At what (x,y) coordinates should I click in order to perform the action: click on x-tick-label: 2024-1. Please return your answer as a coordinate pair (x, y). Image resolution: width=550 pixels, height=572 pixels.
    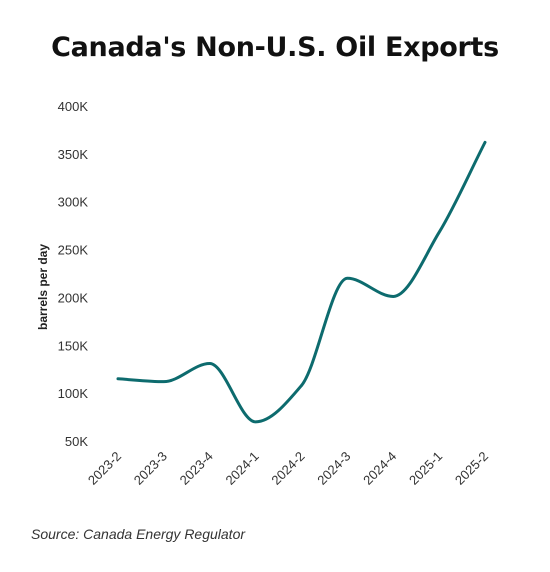
    Looking at the image, I should click on (242, 468).